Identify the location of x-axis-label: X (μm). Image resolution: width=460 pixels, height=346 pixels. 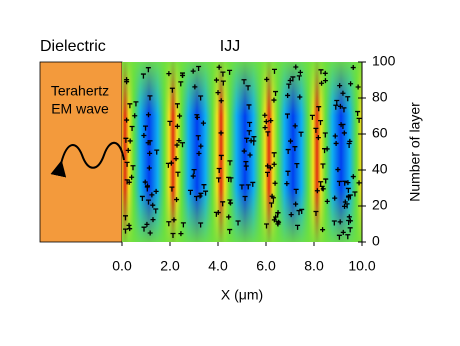
(242, 295).